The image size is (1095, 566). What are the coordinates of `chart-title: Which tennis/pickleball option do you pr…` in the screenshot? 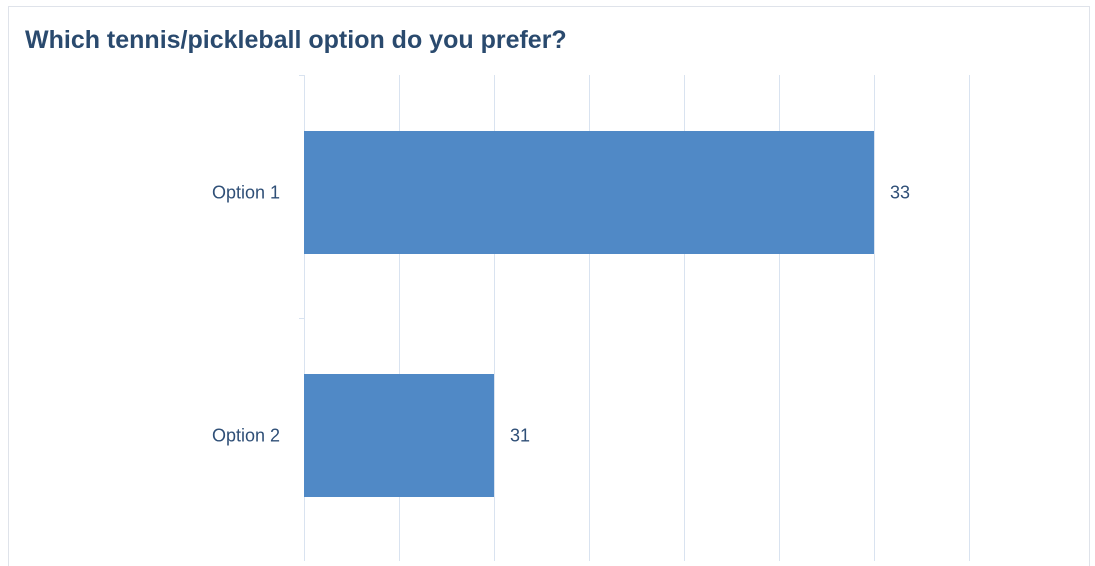 It's located at (296, 40).